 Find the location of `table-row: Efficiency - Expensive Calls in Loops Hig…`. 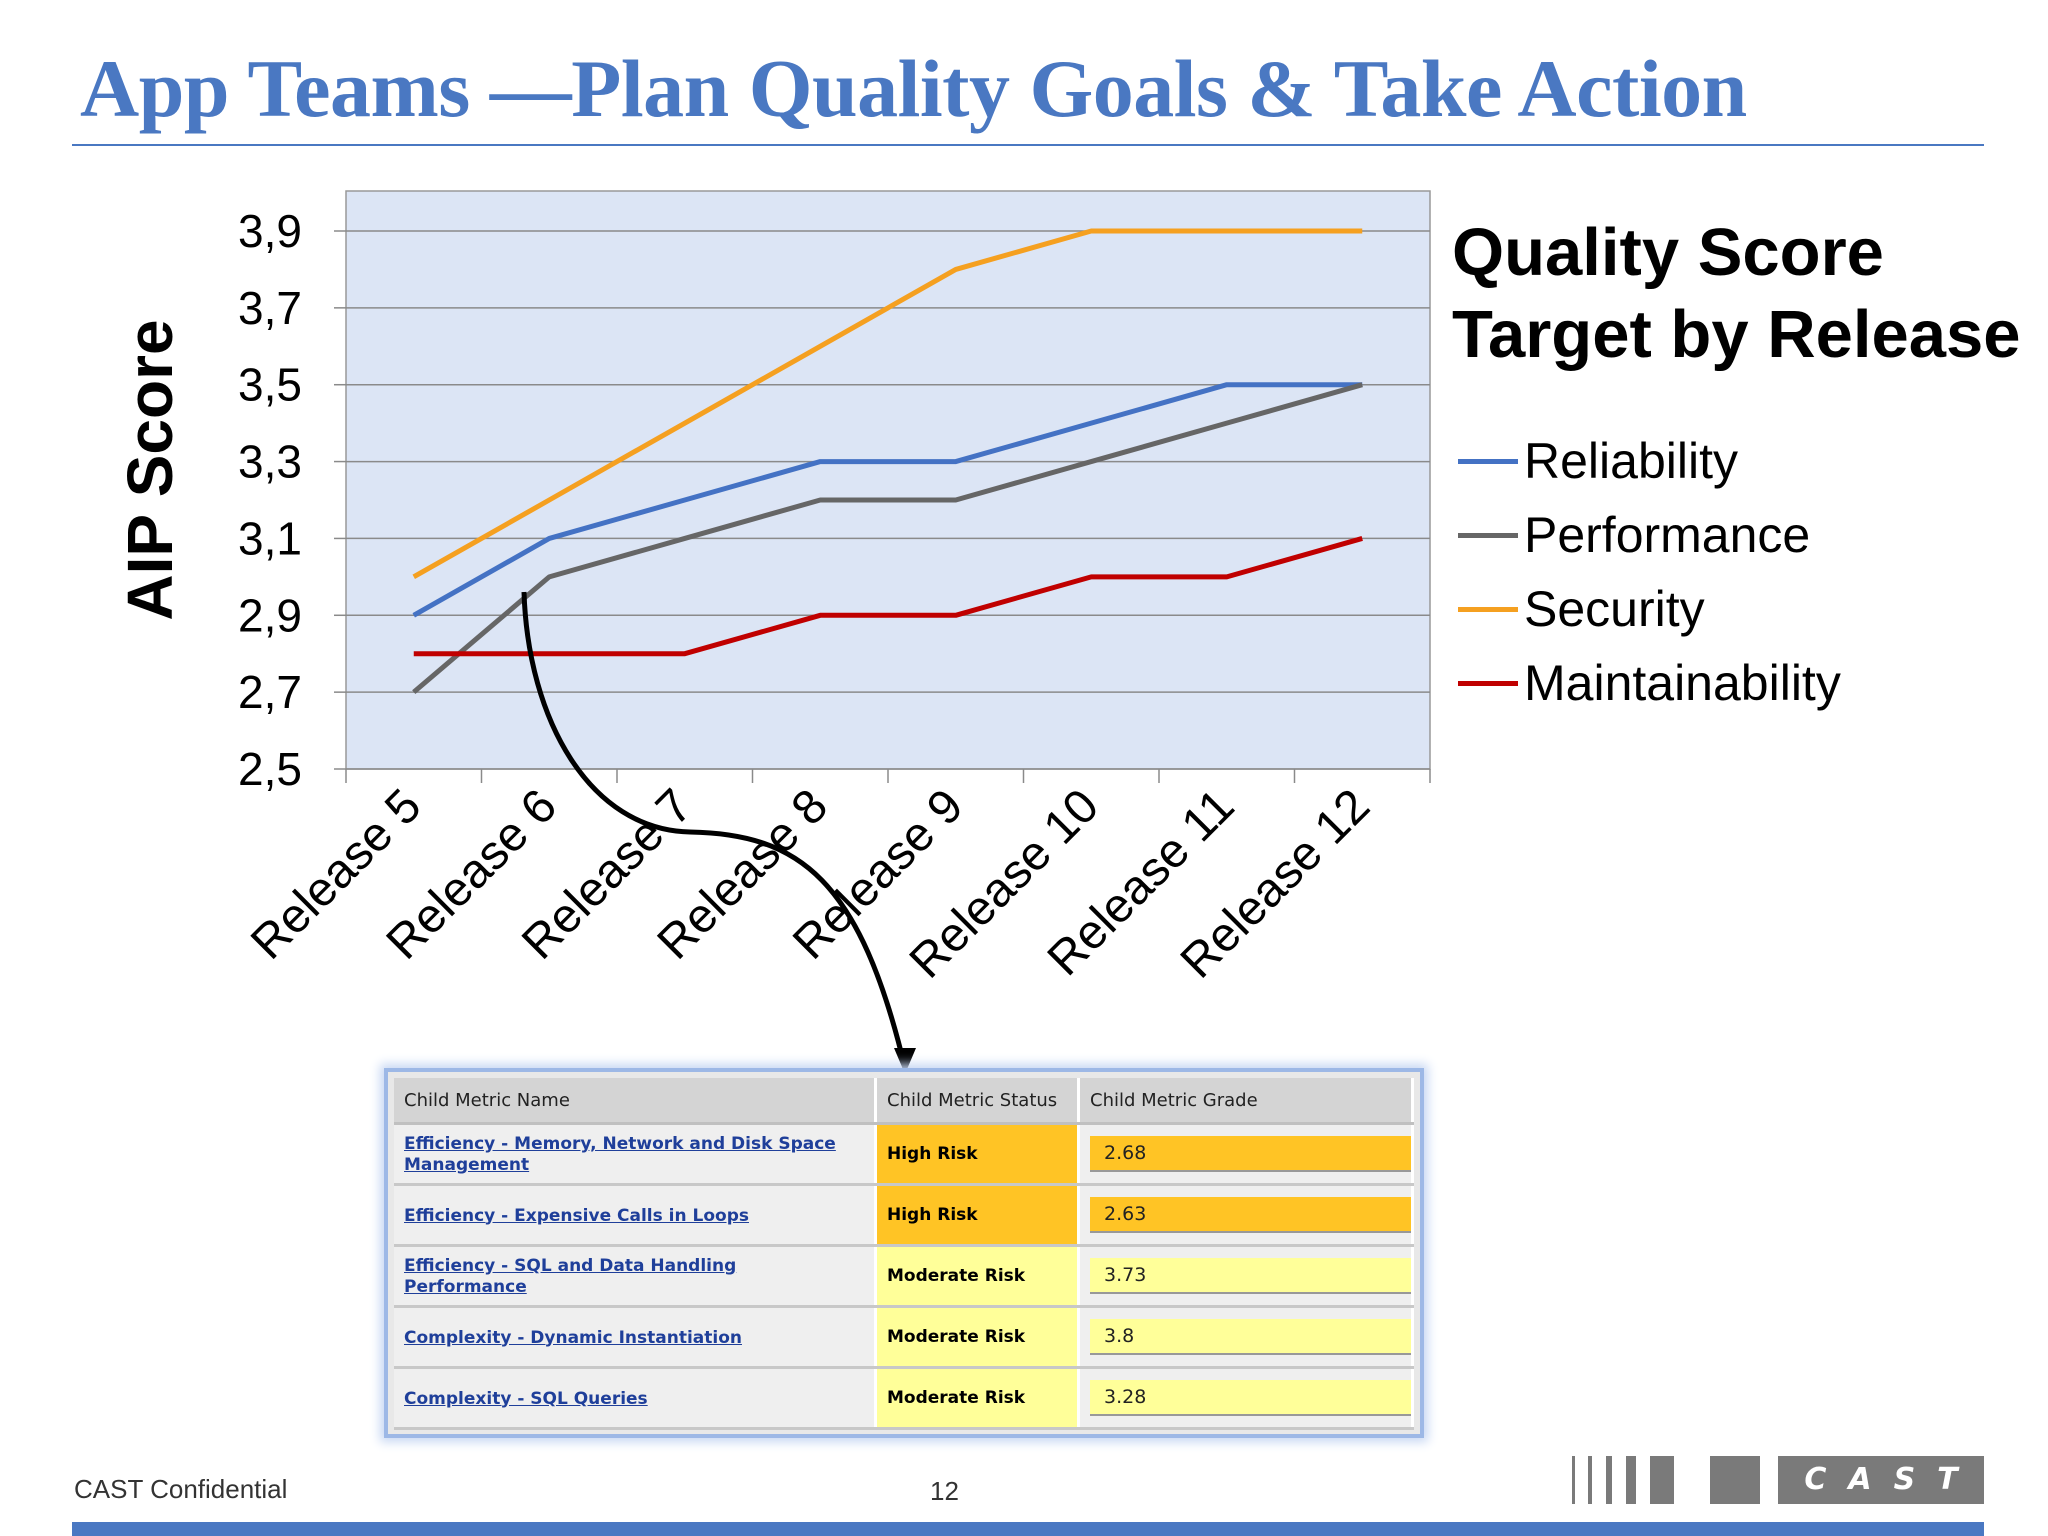

table-row: Efficiency - Expensive Calls in Loops Hig… is located at coordinates (904, 1215).